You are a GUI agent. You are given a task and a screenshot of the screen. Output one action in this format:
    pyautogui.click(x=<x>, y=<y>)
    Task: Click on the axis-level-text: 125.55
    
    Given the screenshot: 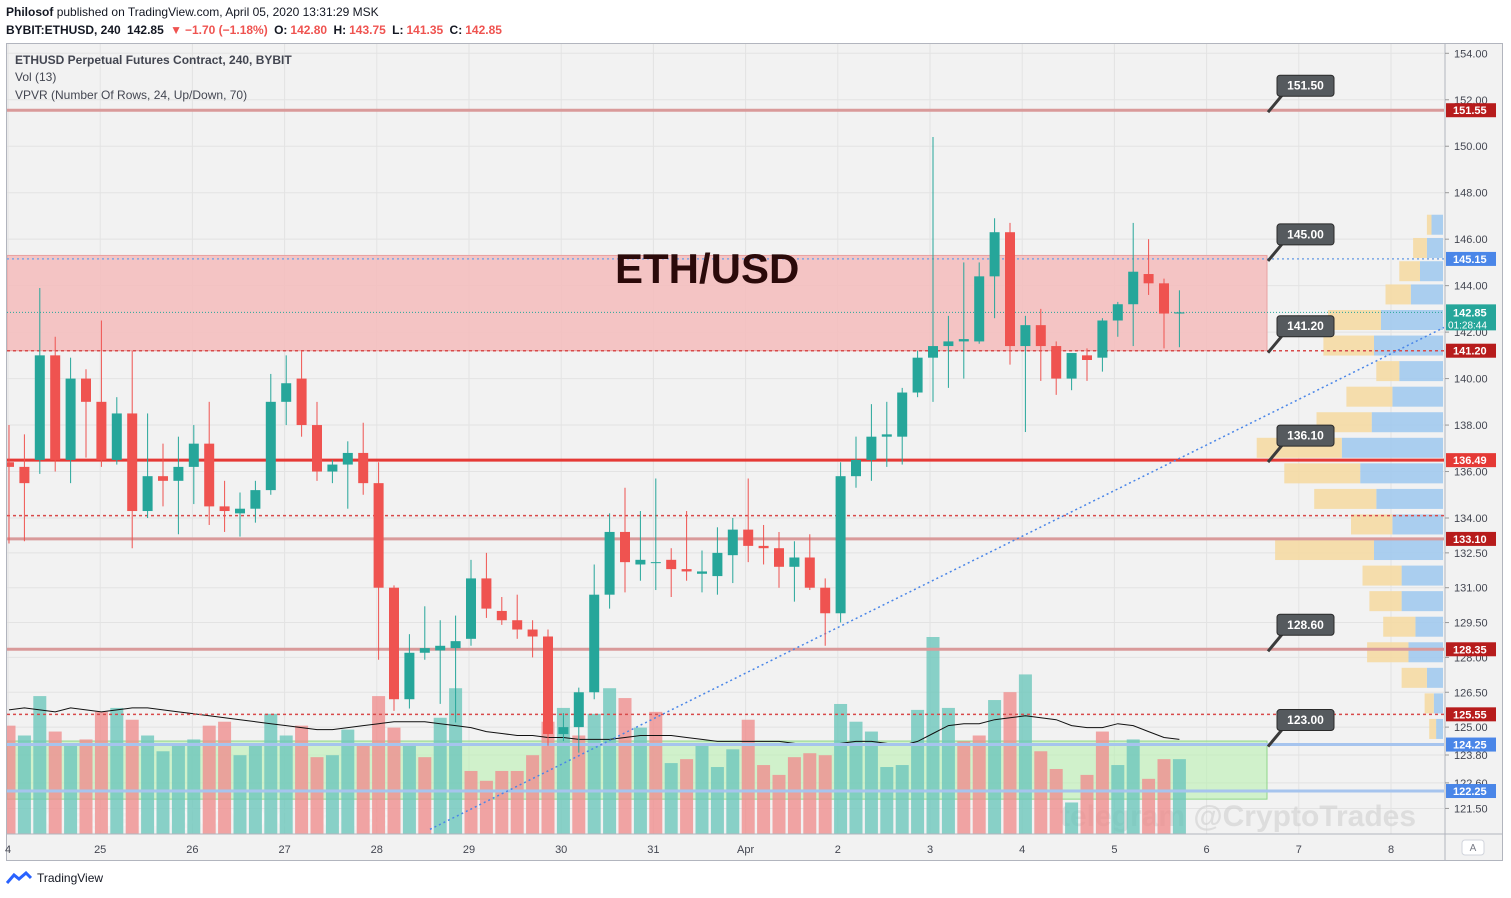 What is the action you would take?
    pyautogui.click(x=1470, y=715)
    